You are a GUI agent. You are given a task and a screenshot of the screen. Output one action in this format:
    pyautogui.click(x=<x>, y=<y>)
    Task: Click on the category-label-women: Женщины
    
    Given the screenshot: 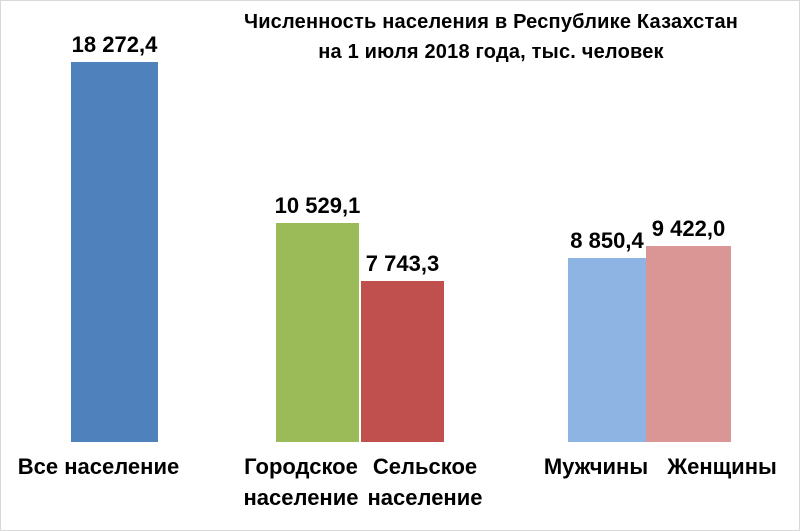 What is the action you would take?
    pyautogui.click(x=722, y=466)
    